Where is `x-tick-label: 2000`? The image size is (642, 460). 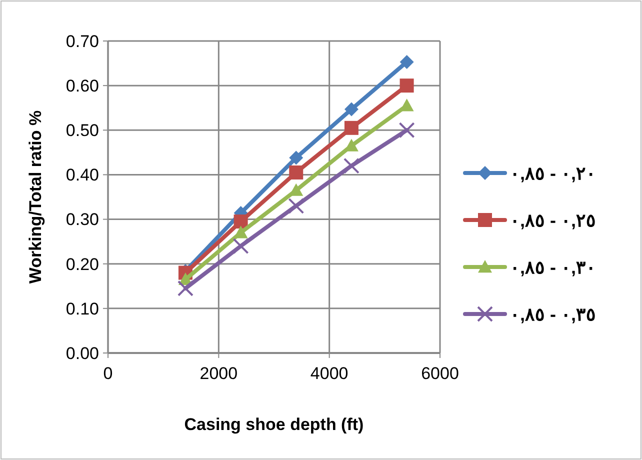 x-tick-label: 2000 is located at coordinates (219, 373).